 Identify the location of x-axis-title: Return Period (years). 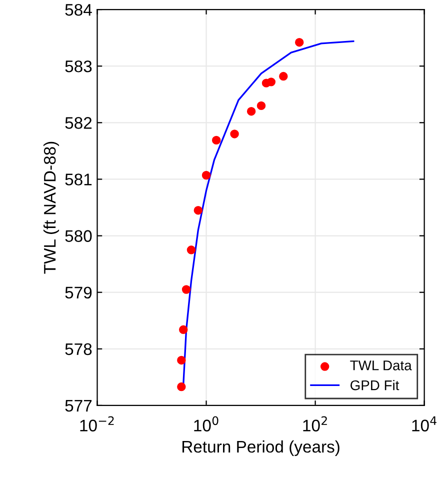
(261, 448).